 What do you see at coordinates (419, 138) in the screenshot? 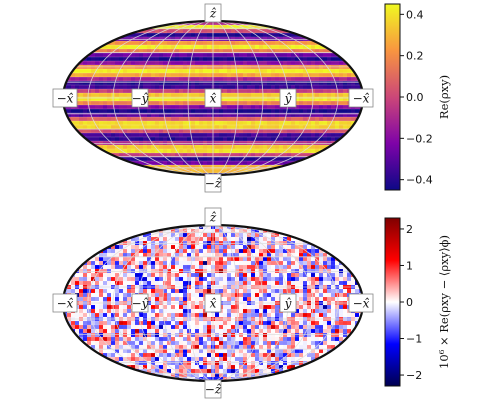
I see `colorbar-tick-label: −0.2` at bounding box center [419, 138].